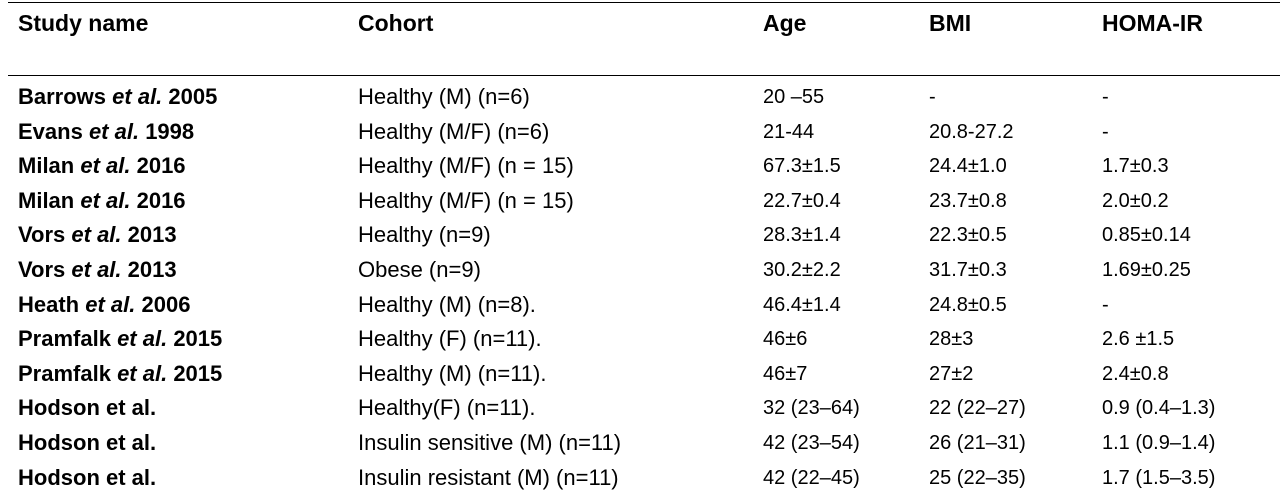 The height and width of the screenshot is (495, 1280). I want to click on table-header-row: Study name Cohort Age BMI HOMA-IR, so click(644, 23).